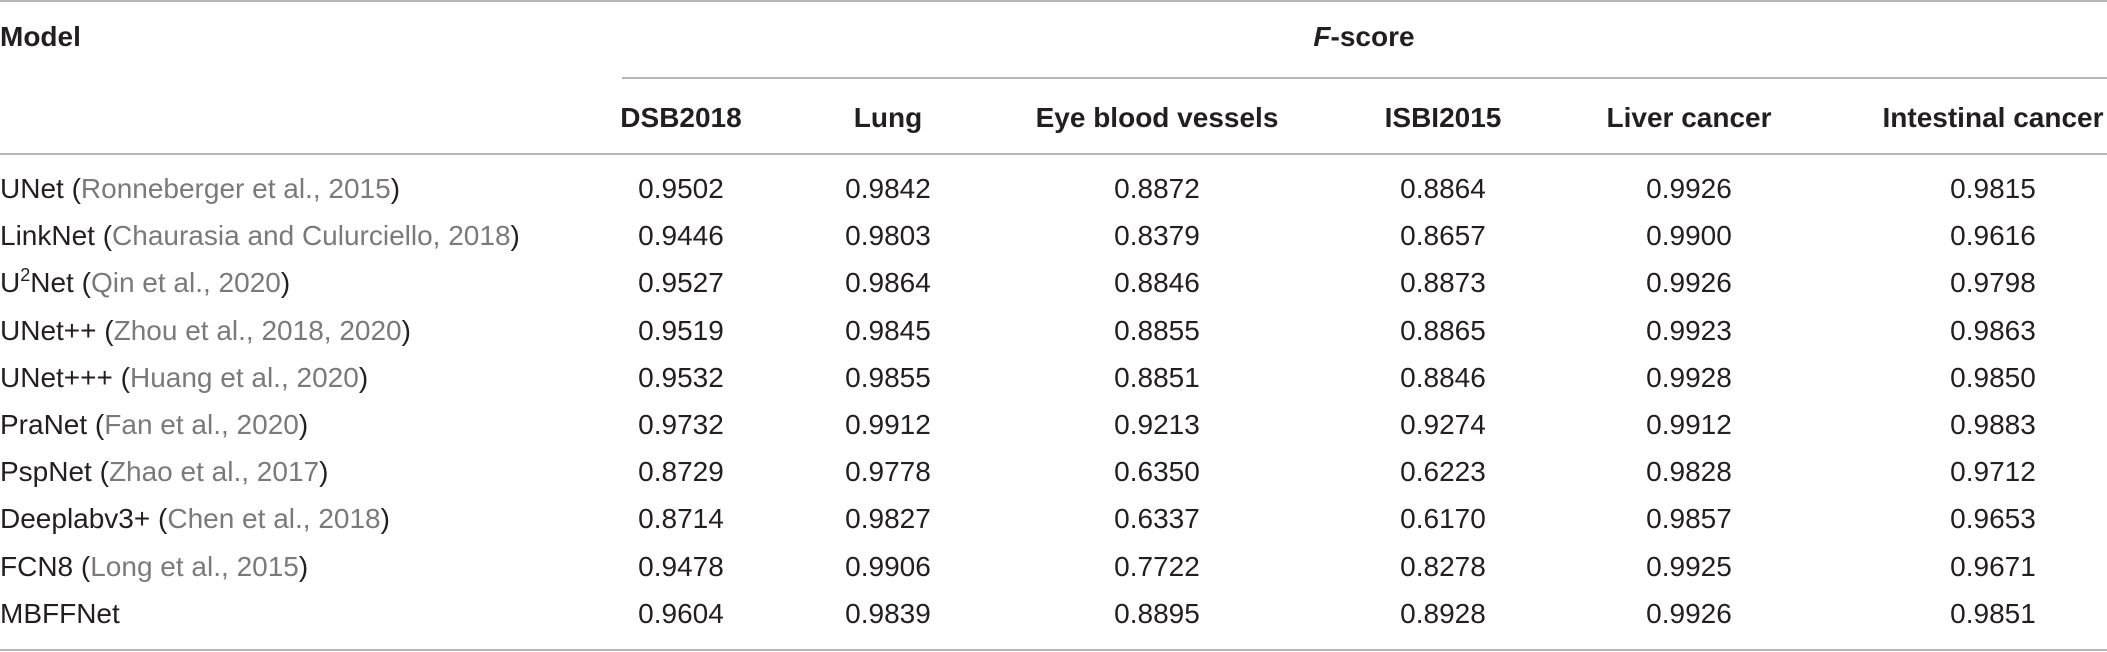  What do you see at coordinates (1157, 518) in the screenshot?
I see `score-cell: 0.6337` at bounding box center [1157, 518].